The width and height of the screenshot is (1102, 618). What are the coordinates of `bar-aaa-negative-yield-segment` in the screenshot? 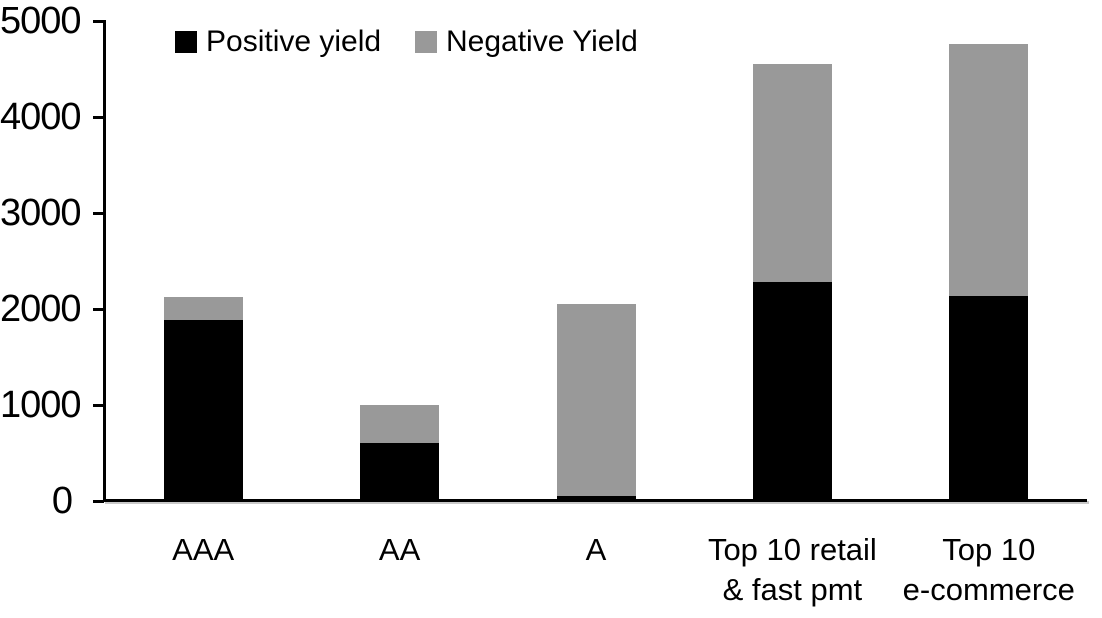 It's located at (203, 308).